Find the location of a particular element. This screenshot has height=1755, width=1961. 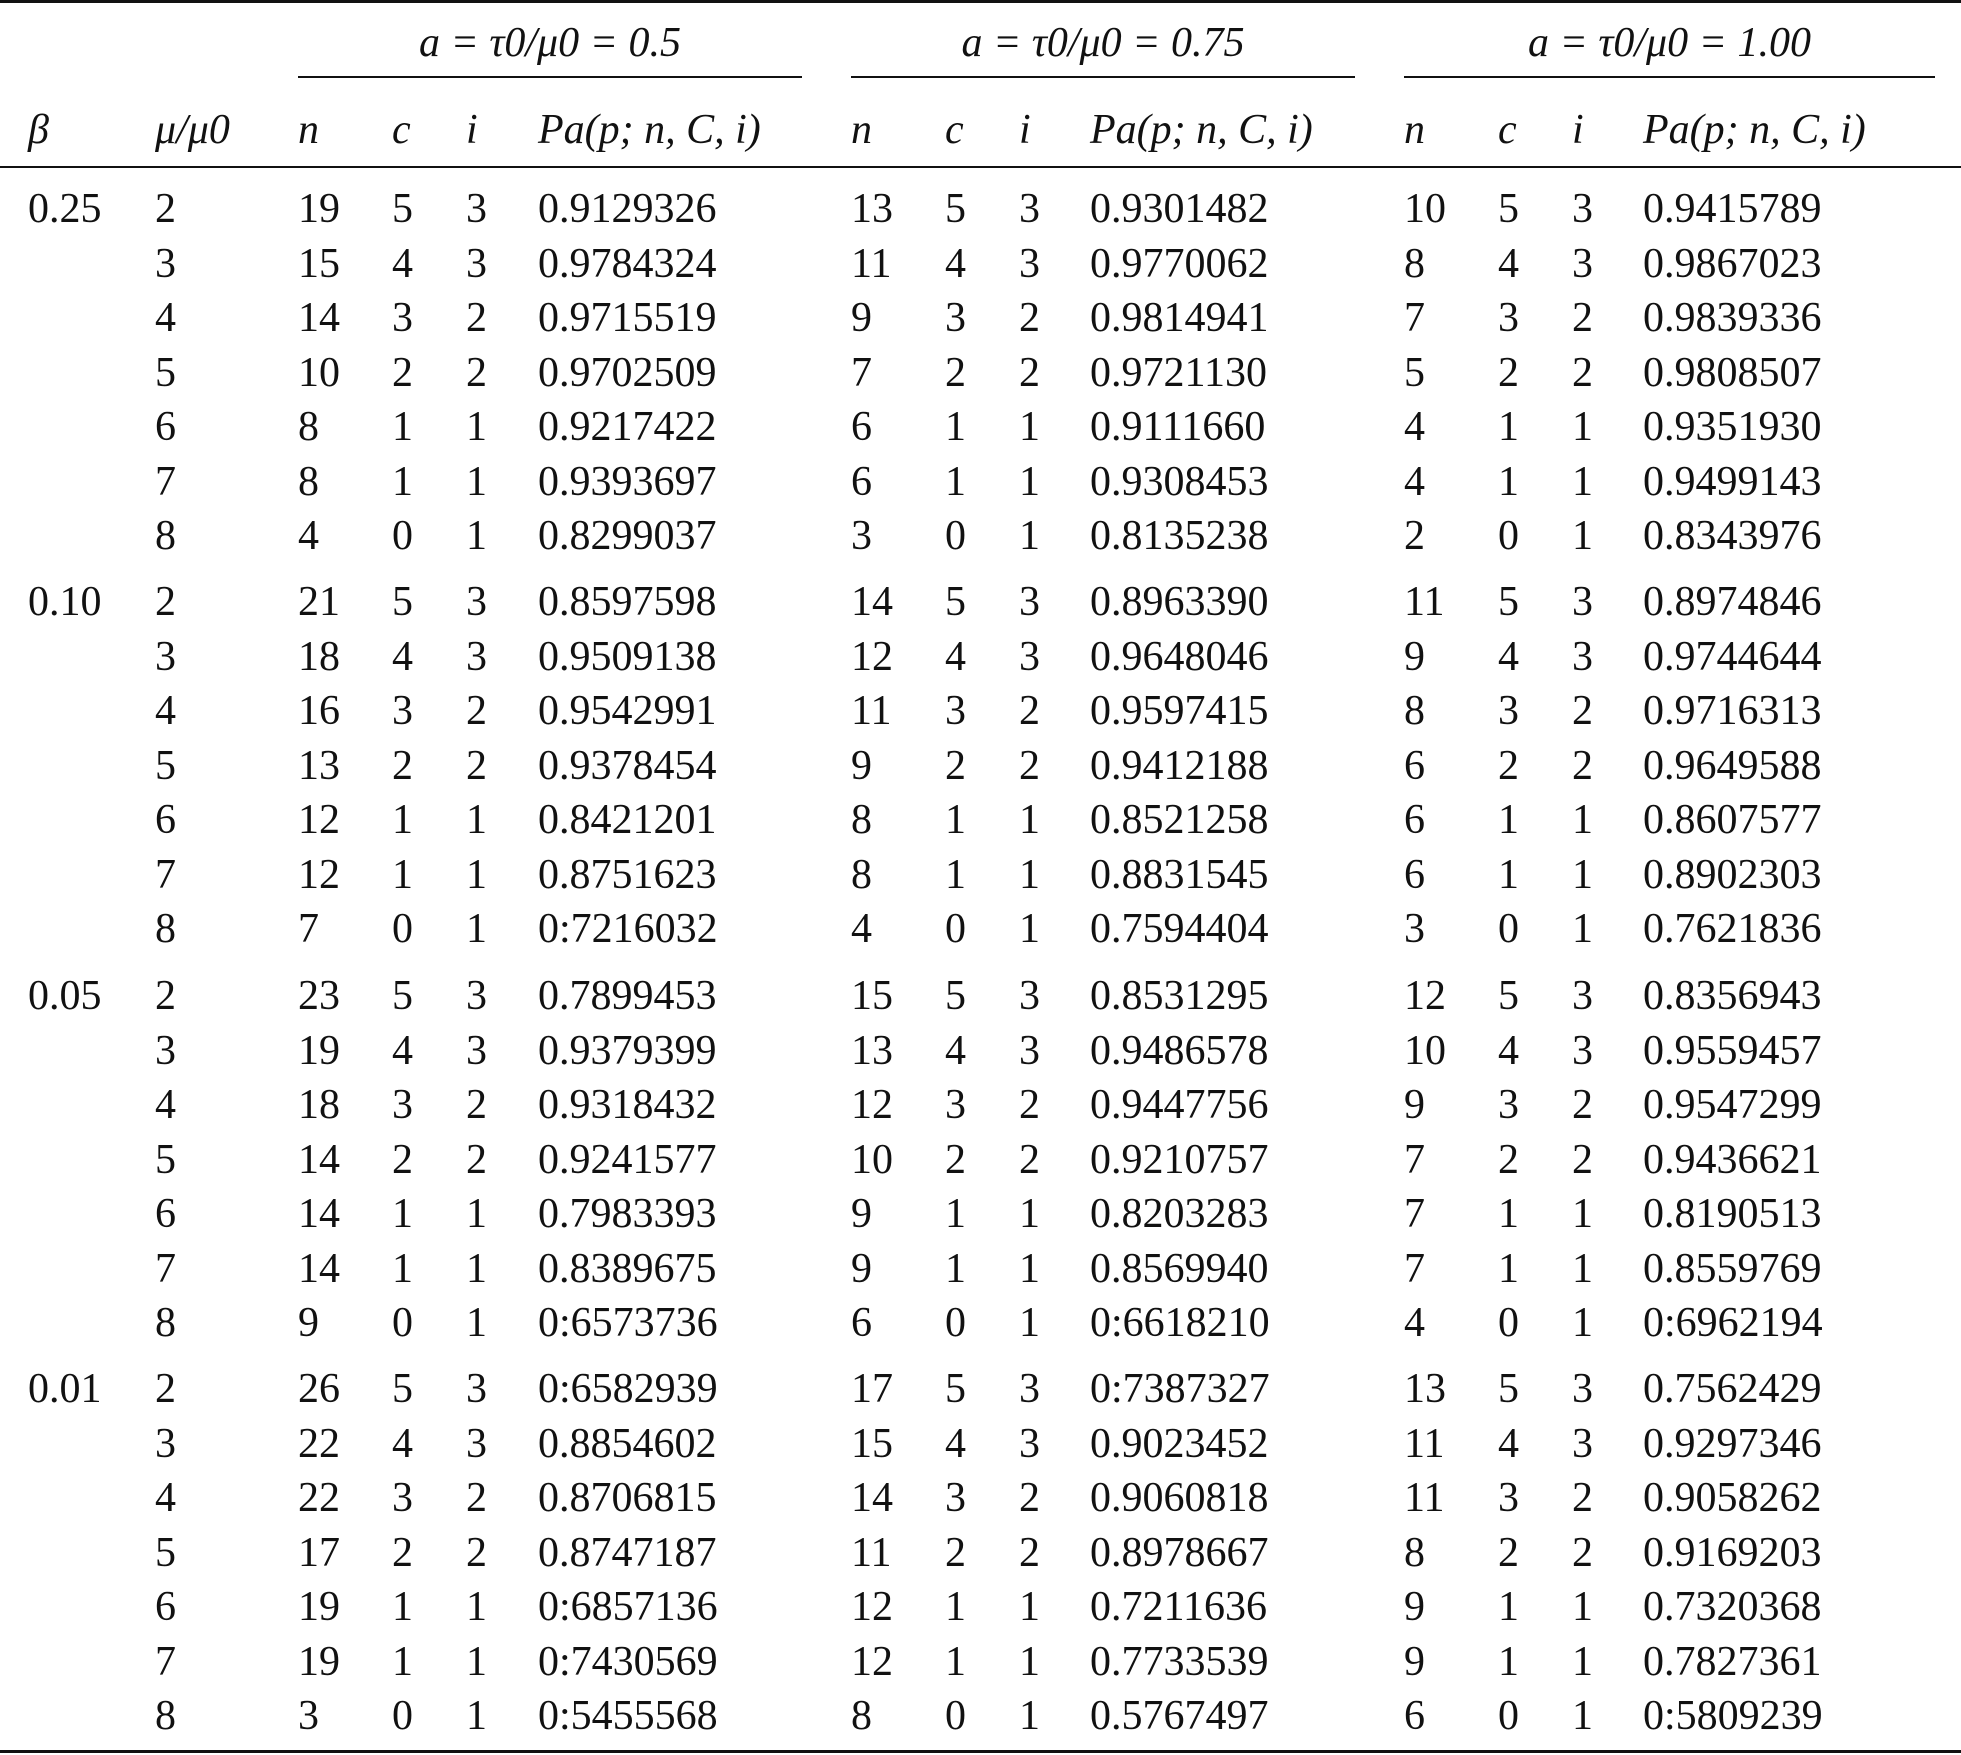

c-cell: 0 is located at coordinates (402, 536).